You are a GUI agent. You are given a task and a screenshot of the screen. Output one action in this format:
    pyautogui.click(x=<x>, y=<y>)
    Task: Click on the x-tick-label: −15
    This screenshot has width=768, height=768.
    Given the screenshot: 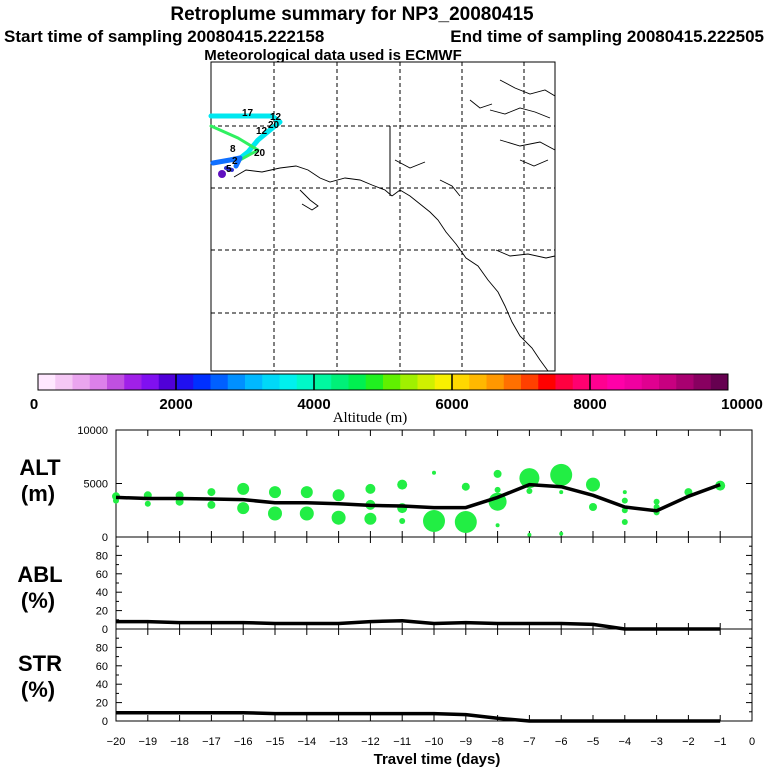 What is the action you would take?
    pyautogui.click(x=275, y=742)
    